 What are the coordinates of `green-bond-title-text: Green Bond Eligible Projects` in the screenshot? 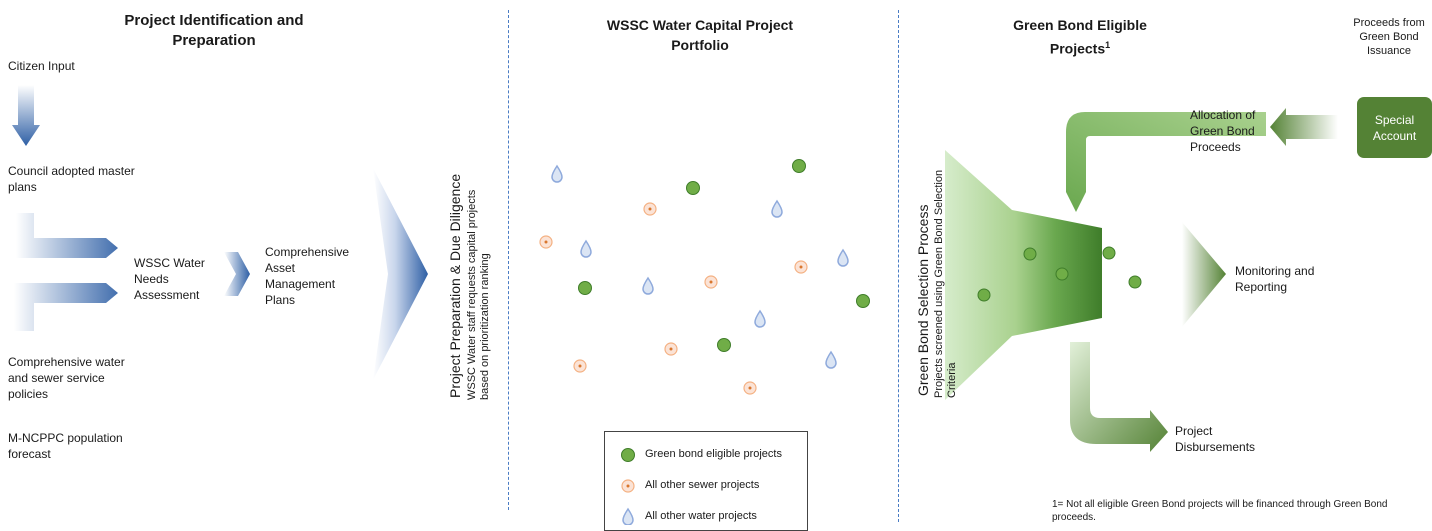 It's located at (1080, 37).